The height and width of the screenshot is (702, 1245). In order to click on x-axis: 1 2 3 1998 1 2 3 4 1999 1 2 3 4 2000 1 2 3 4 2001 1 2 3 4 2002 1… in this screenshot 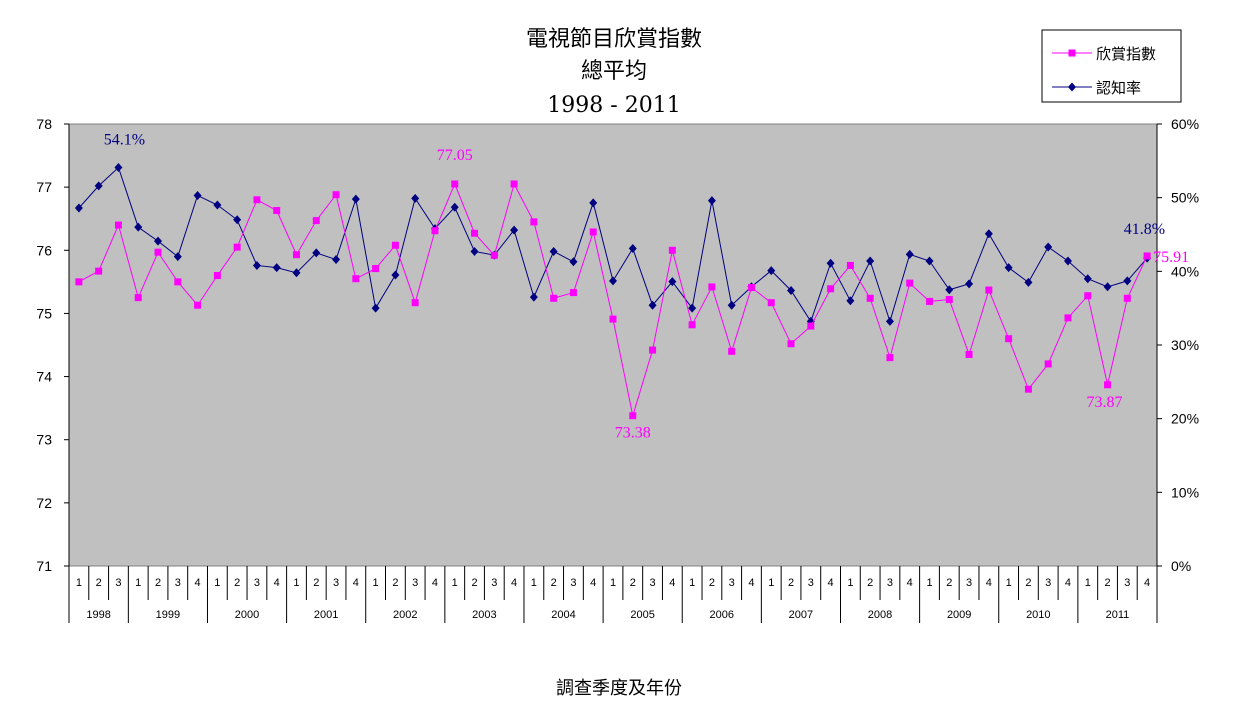, I will do `click(613, 594)`.